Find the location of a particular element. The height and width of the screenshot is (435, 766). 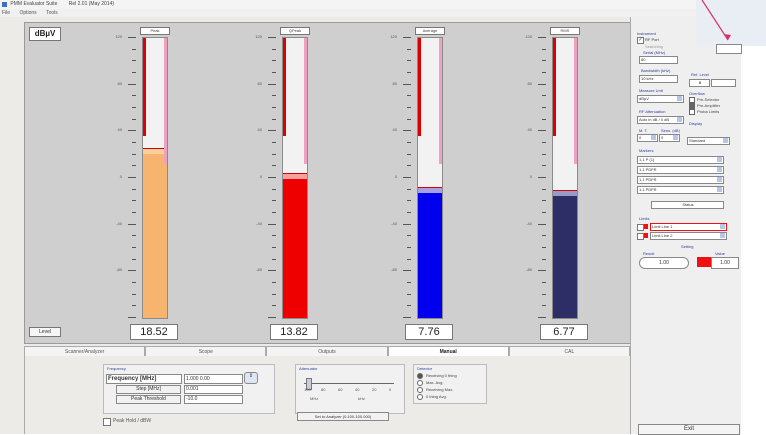

overflow-option: Pre-Selector is located at coordinates (714, 100).